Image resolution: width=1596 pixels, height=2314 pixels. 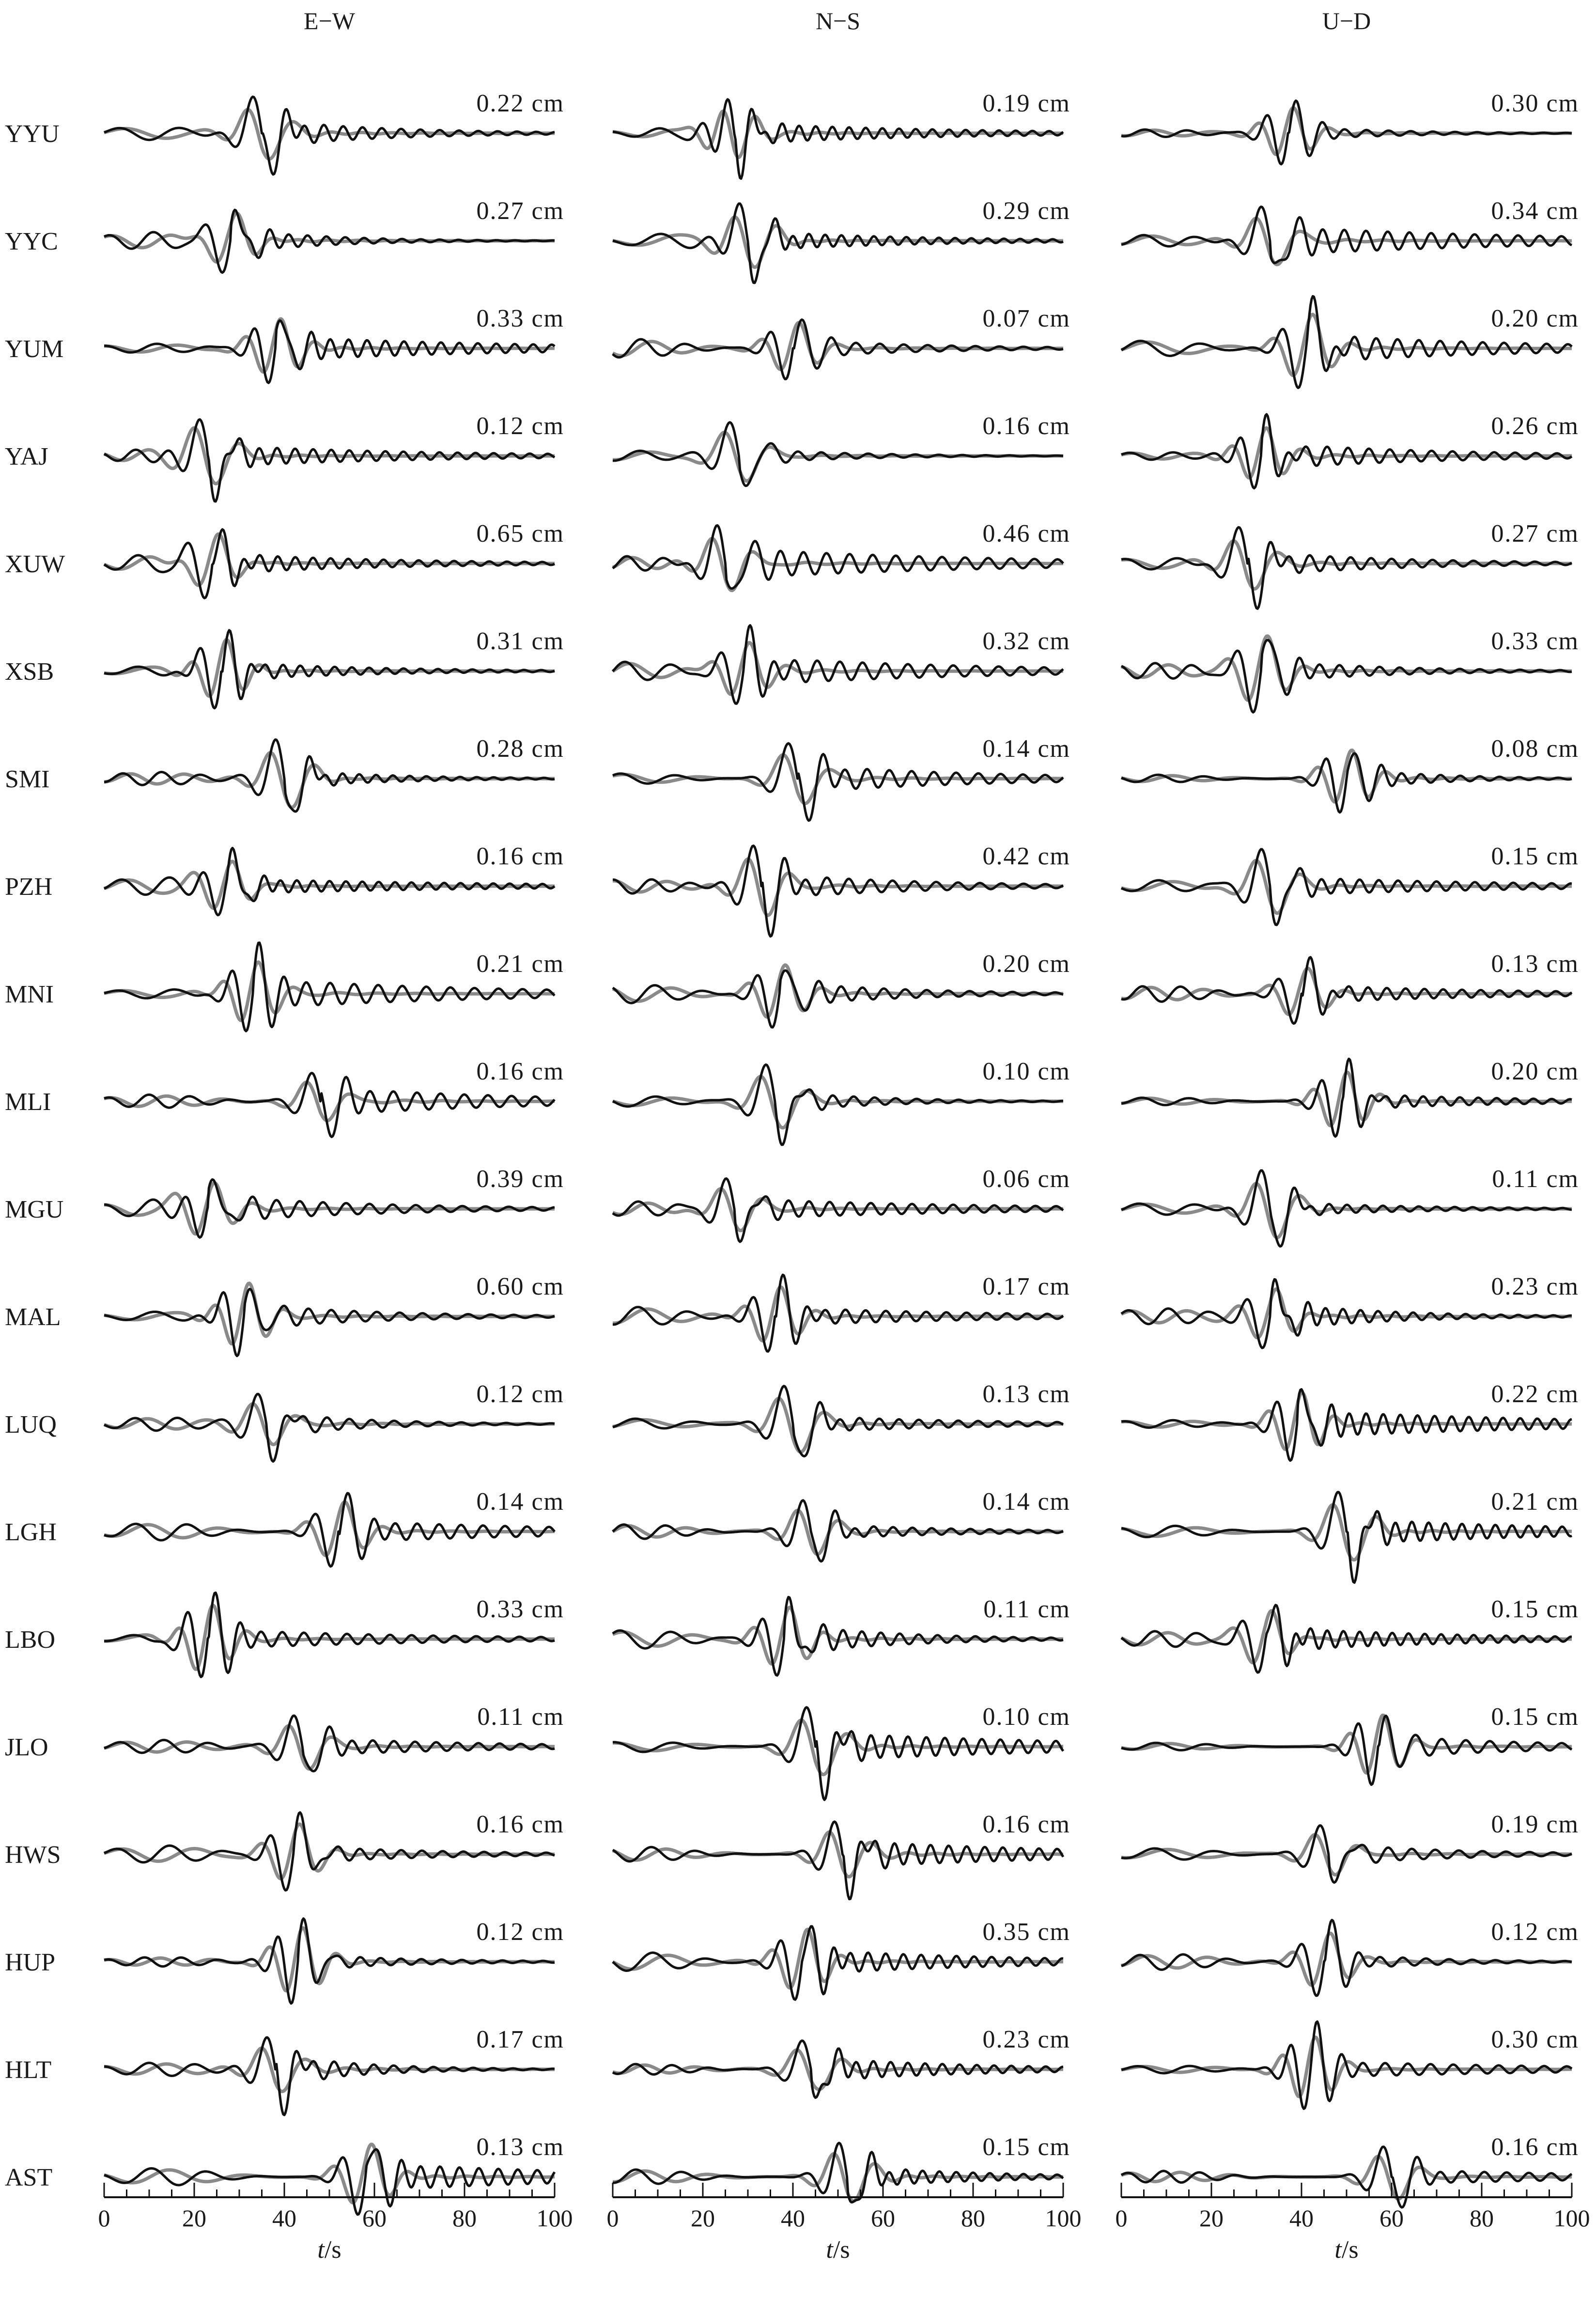 I want to click on station-label: YYU, so click(x=32, y=134).